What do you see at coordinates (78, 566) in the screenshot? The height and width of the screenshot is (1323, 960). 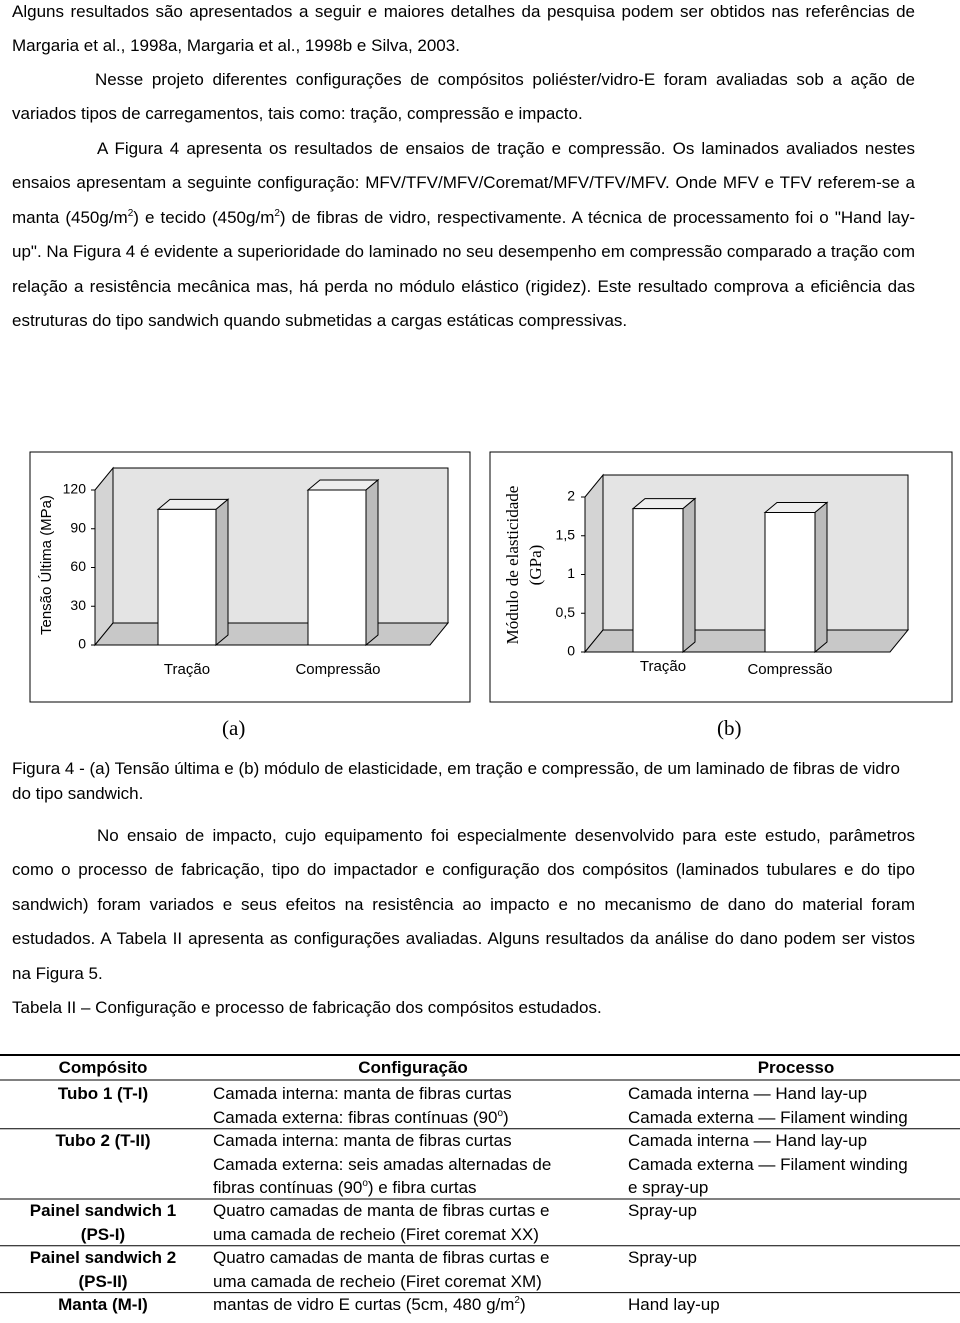 I see `y-tick-label: 60` at bounding box center [78, 566].